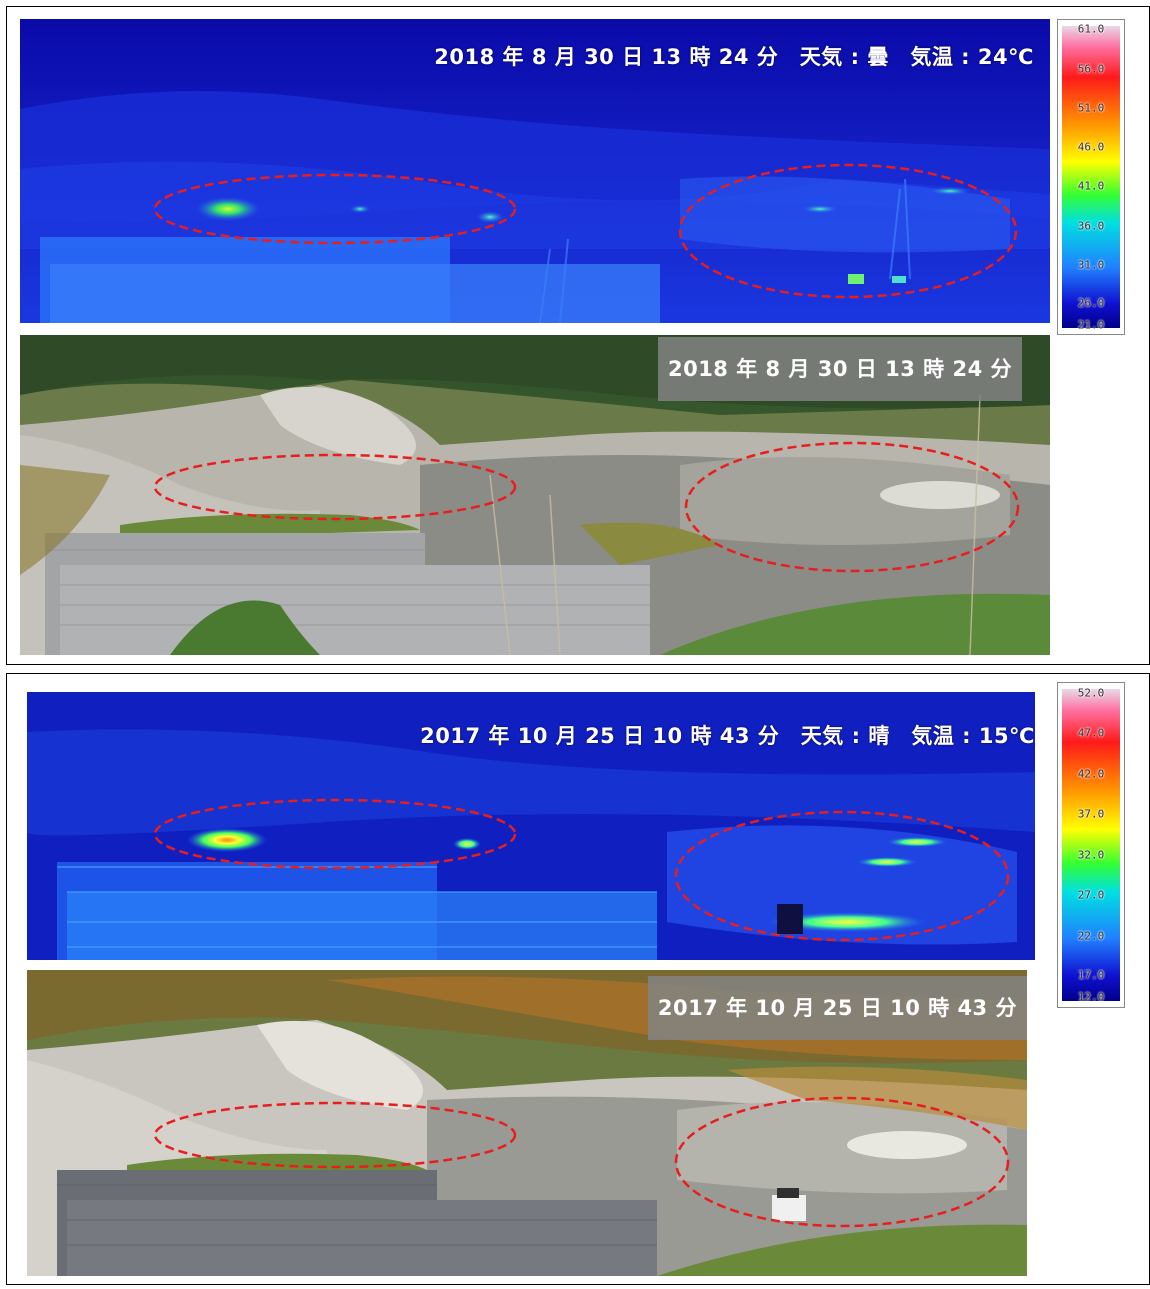  What do you see at coordinates (1091, 147) in the screenshot?
I see `scale-tick: 46.0` at bounding box center [1091, 147].